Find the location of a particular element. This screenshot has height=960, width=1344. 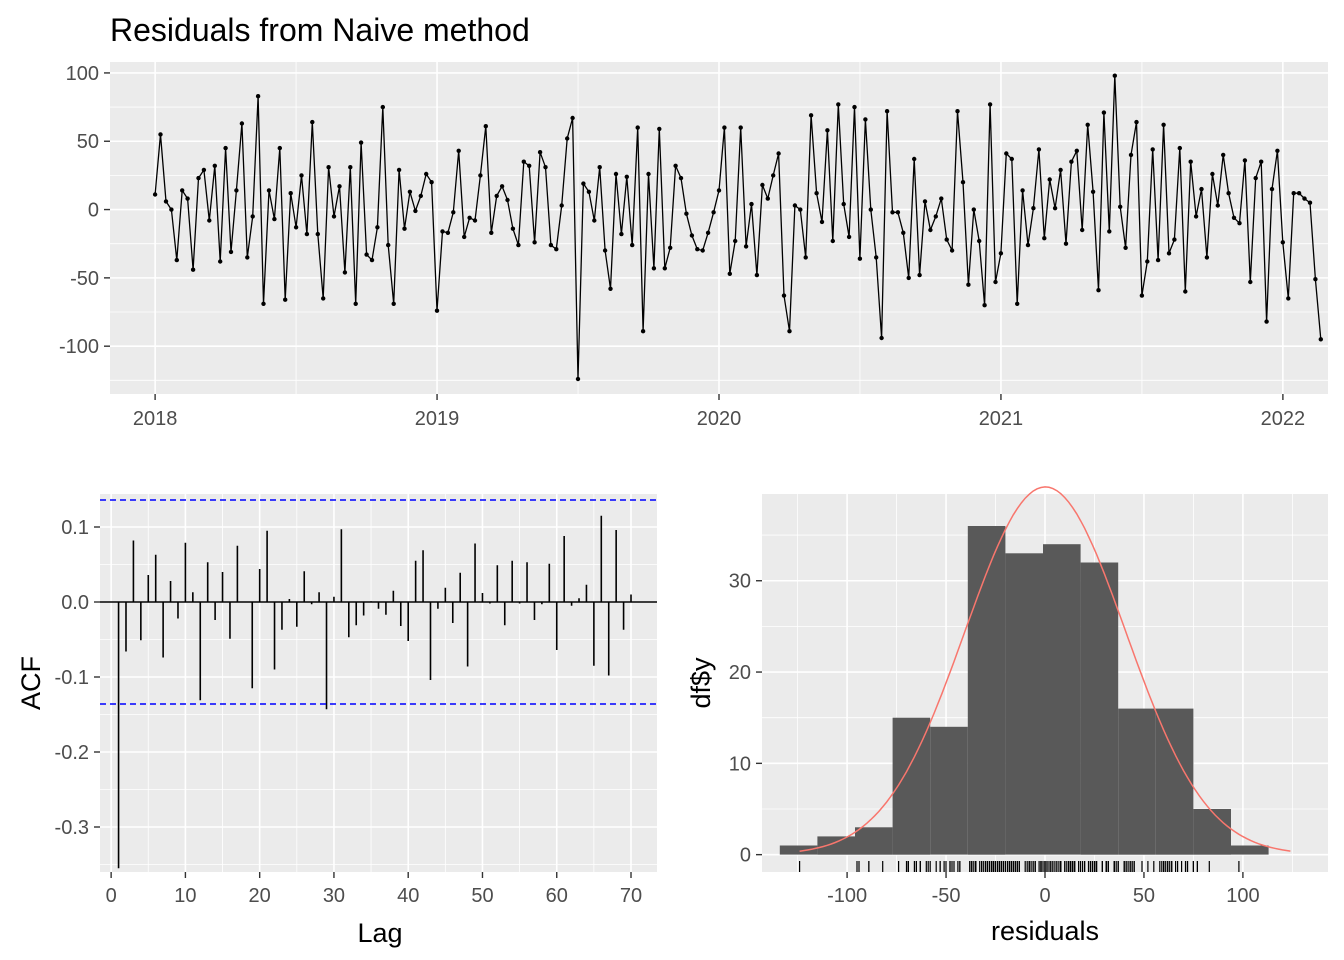

acf-x-tick-label: 60 is located at coordinates (557, 896).